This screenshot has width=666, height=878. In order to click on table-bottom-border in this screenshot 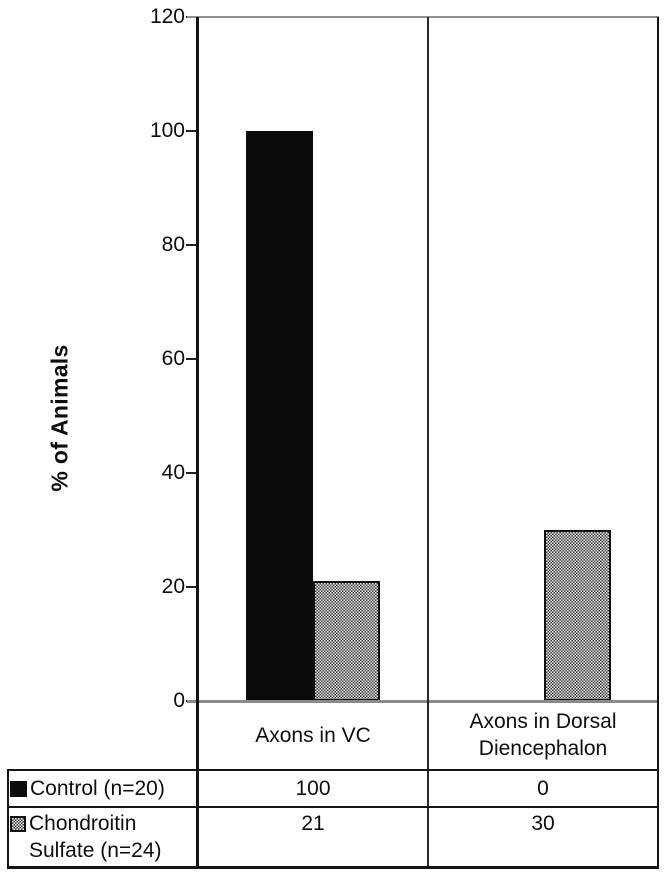, I will do `click(333, 867)`.